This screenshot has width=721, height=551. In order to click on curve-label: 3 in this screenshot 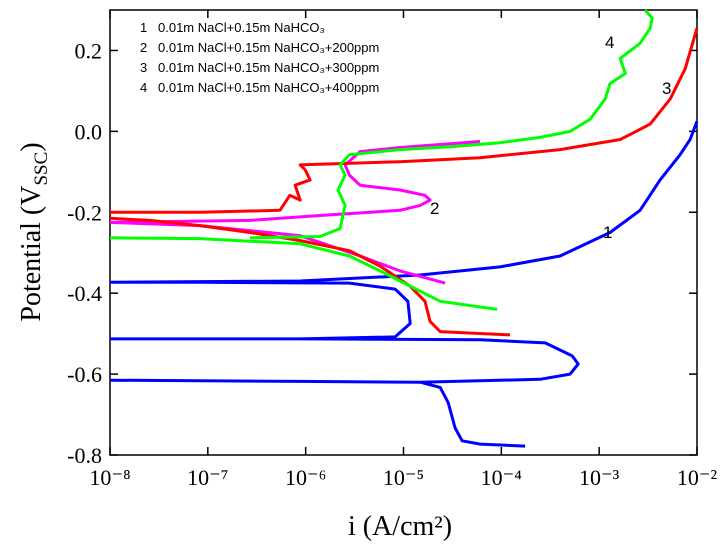, I will do `click(666, 88)`.